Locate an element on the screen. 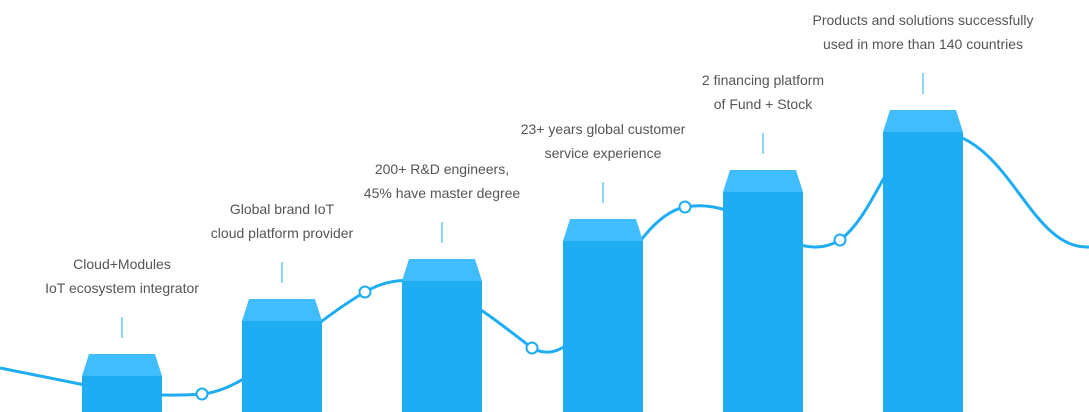 Image resolution: width=1089 pixels, height=412 pixels. label-line: IoT ecosystem integrator is located at coordinates (122, 288).